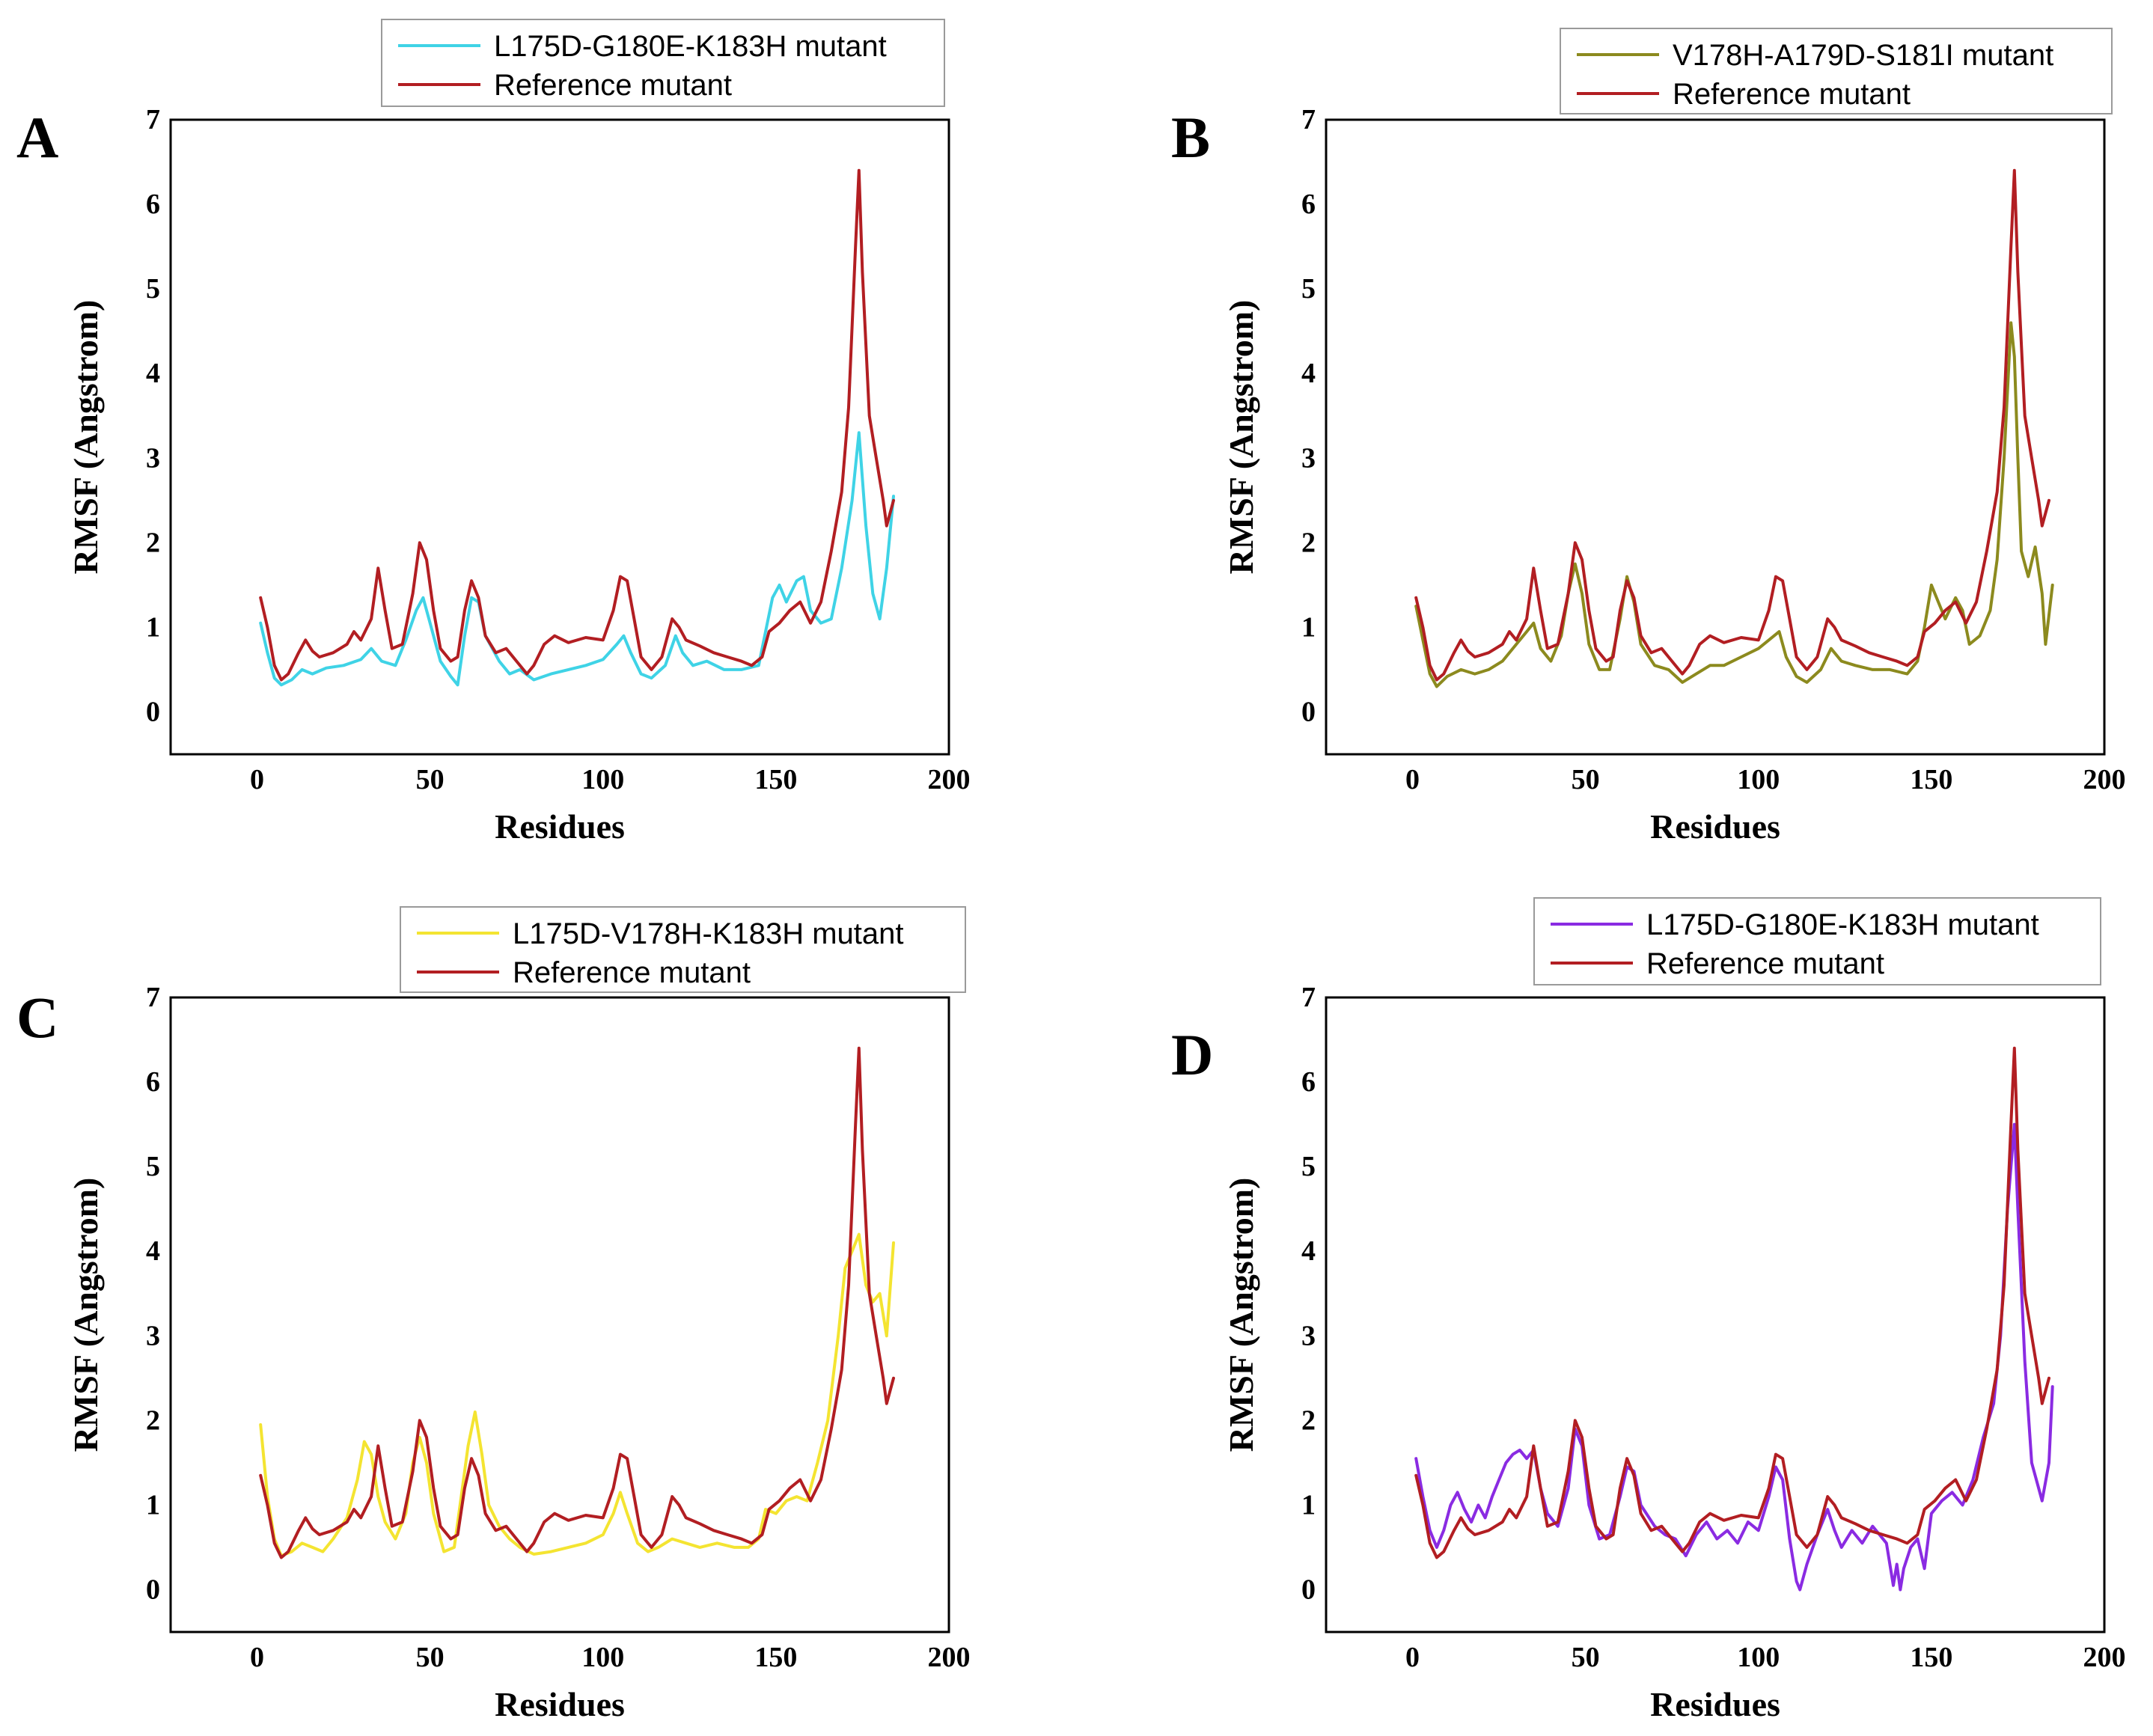 Image resolution: width=2153 pixels, height=1736 pixels. I want to click on panel-letter: B, so click(1190, 138).